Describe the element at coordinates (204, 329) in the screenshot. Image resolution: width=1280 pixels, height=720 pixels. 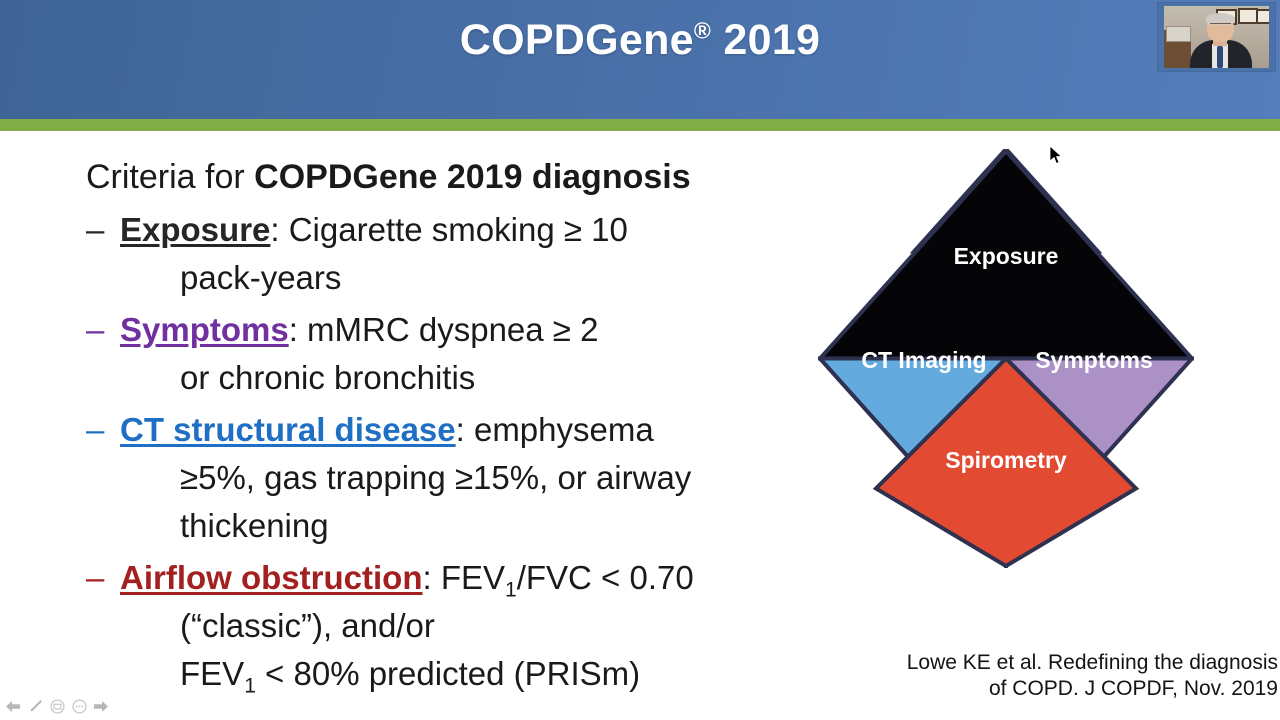
I see `bullet-keyword-symptoms: Symptoms` at that location.